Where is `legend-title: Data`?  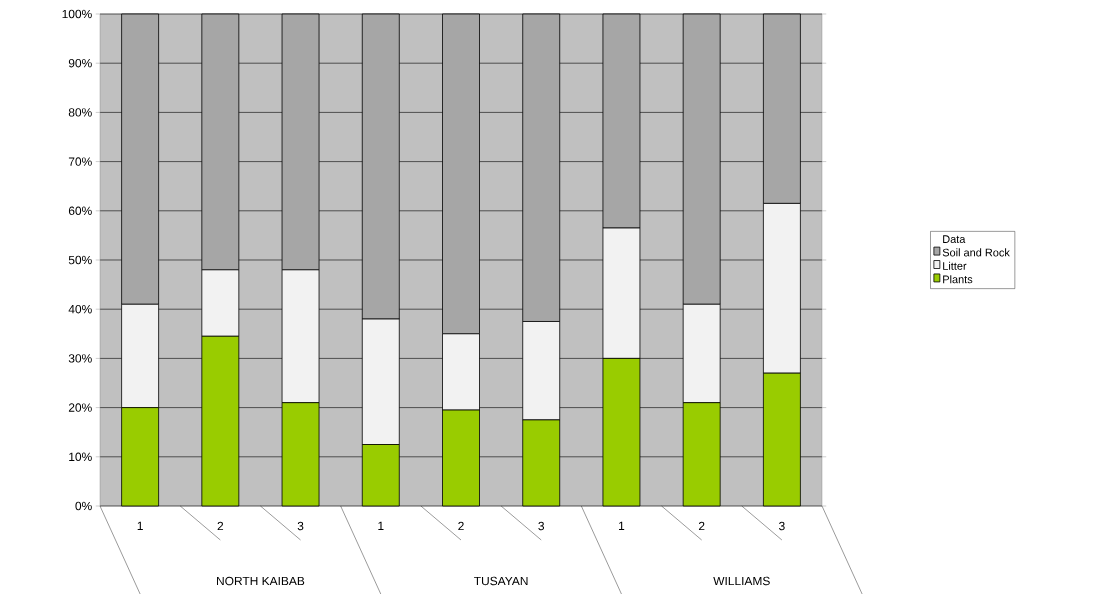
legend-title: Data is located at coordinates (954, 239).